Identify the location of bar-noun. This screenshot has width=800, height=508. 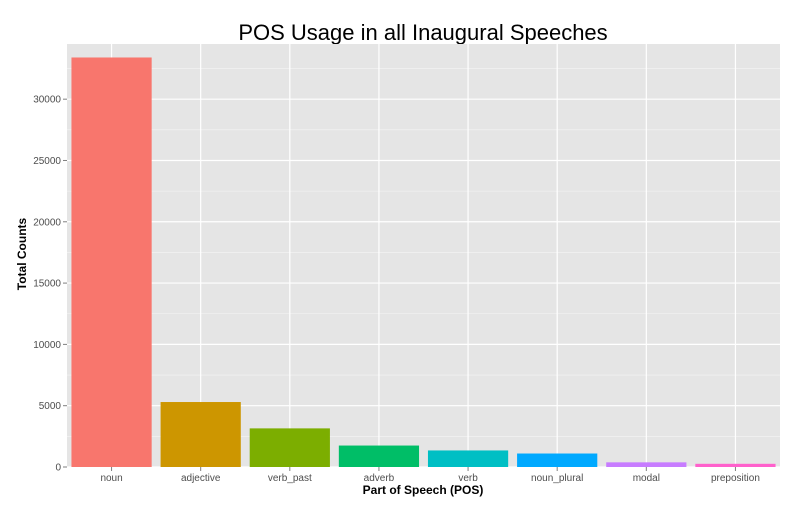
(111, 262).